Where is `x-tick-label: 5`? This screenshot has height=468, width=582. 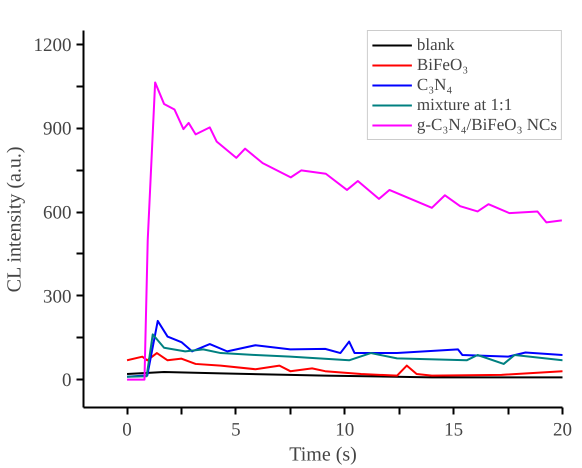
x-tick-label: 5 is located at coordinates (236, 430).